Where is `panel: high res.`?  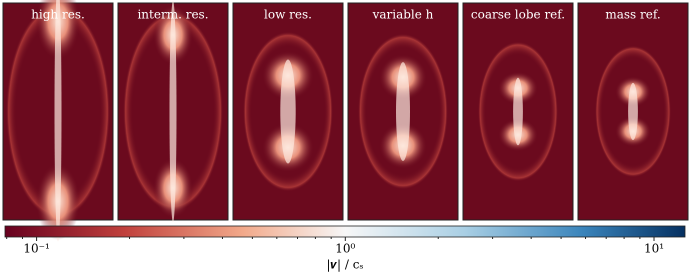 panel: high res. is located at coordinates (58, 121).